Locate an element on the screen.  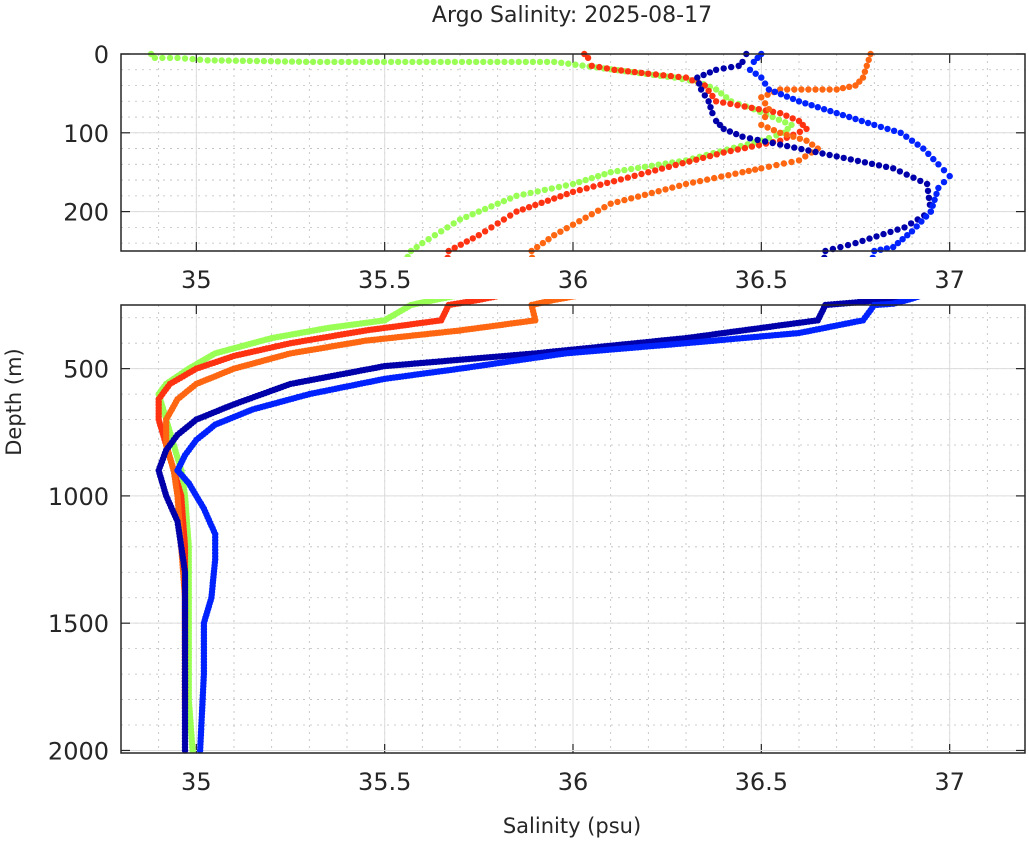
x-tick-label: 35 is located at coordinates (196, 280).